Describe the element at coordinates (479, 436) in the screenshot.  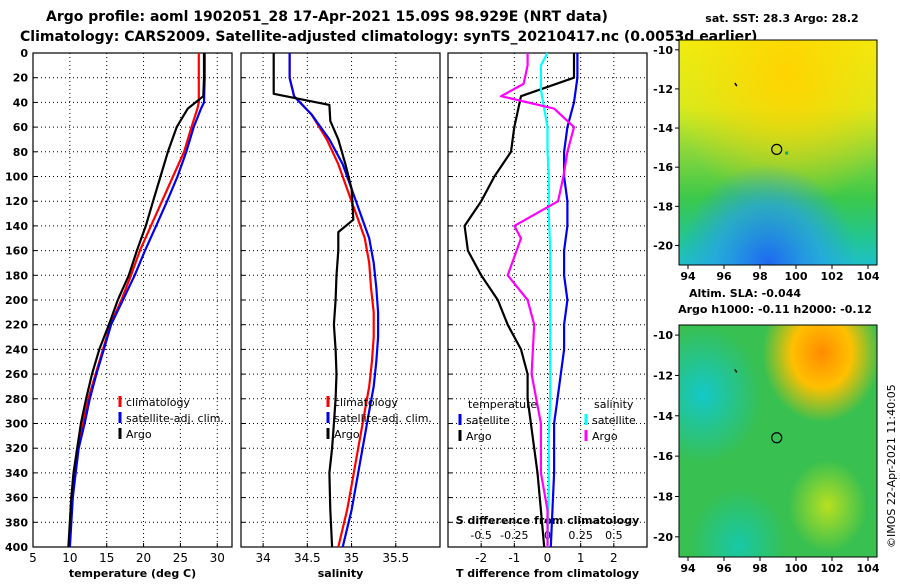
I see `legend-temp-label: Argo` at that location.